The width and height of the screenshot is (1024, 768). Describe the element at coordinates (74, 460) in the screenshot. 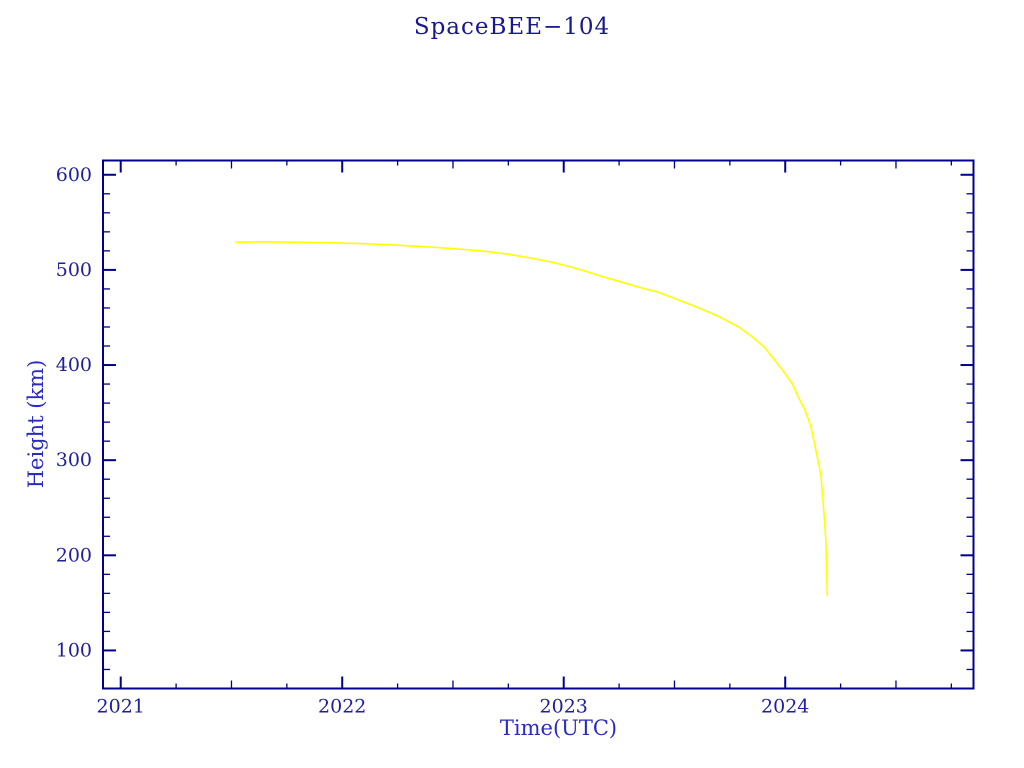

I see `y-tick-label: 300` at that location.